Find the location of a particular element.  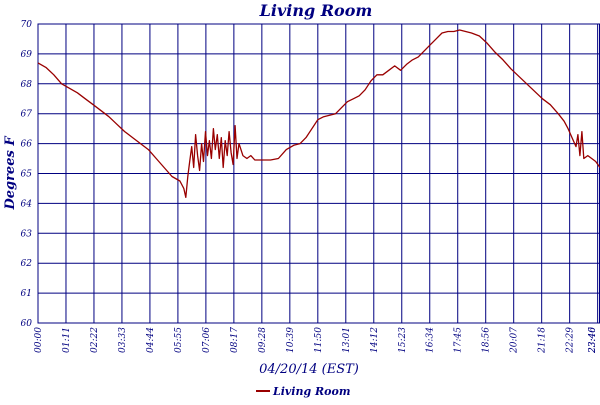

x-tick-label: 22:29 is located at coordinates (571, 340).